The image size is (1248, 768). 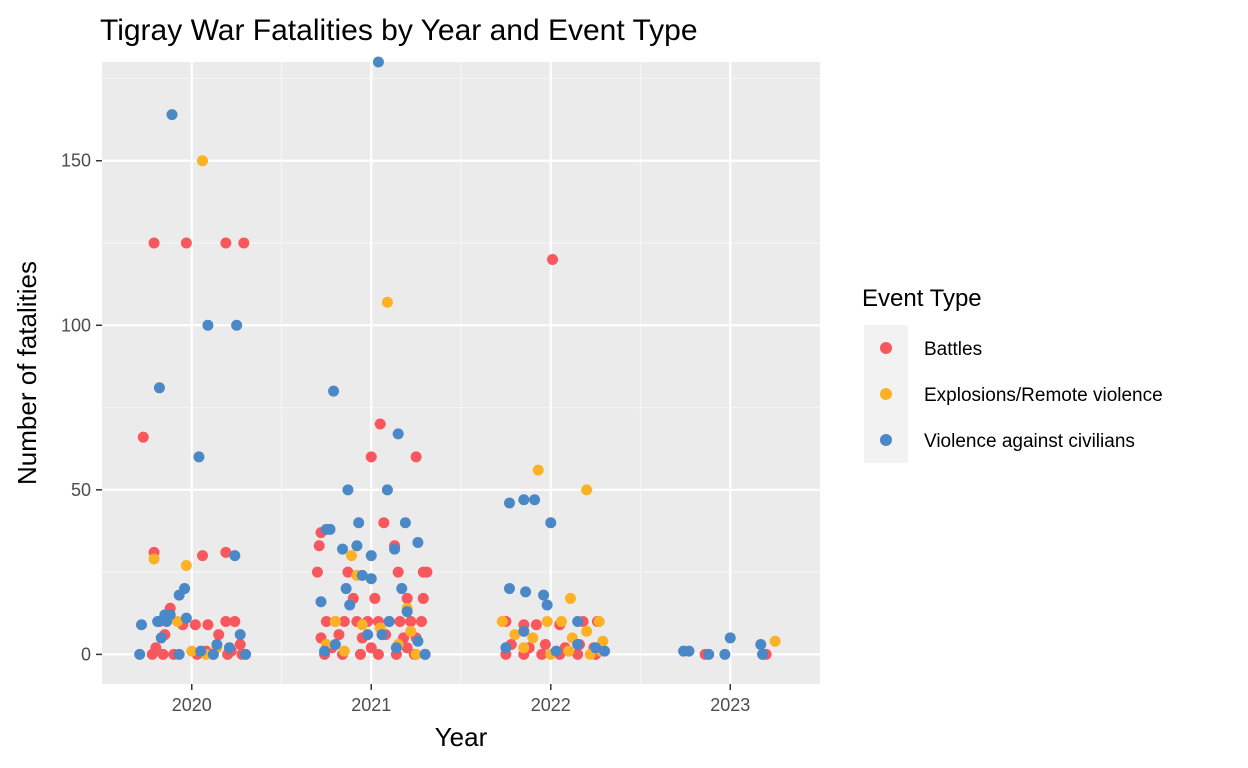 I want to click on x-tick-label: 2023, so click(x=730, y=705).